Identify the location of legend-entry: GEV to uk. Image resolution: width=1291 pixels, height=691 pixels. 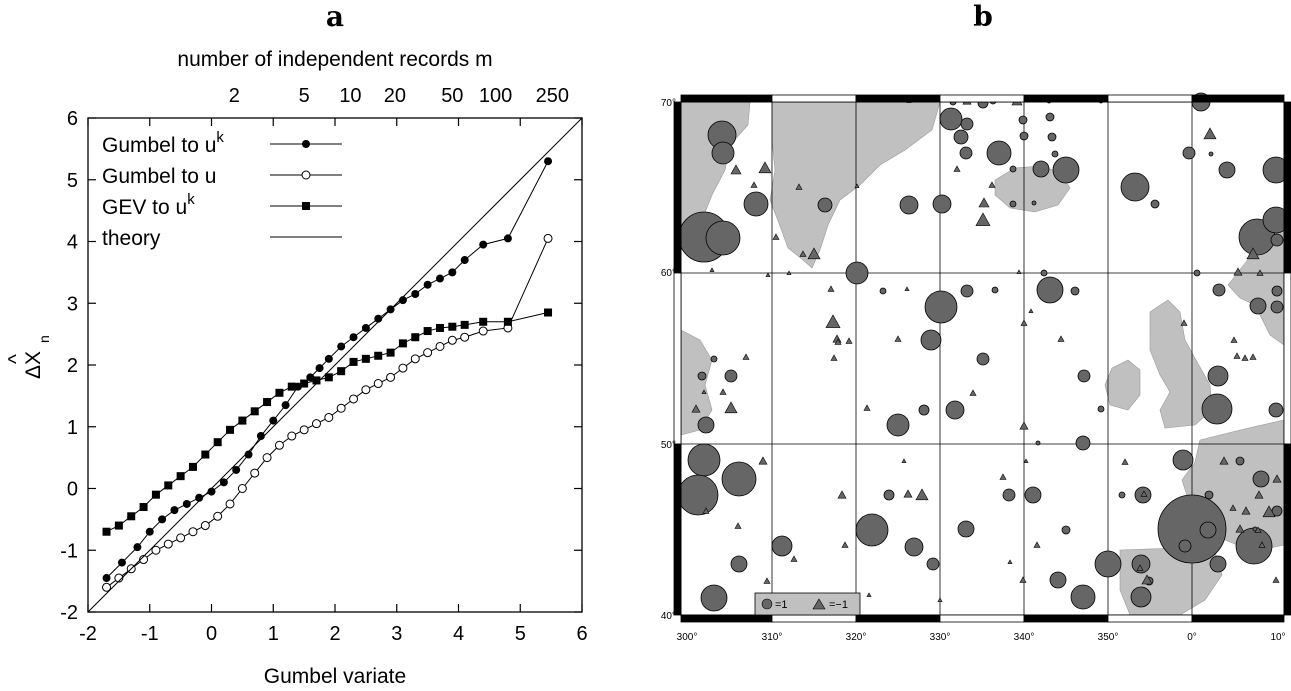
(222, 205).